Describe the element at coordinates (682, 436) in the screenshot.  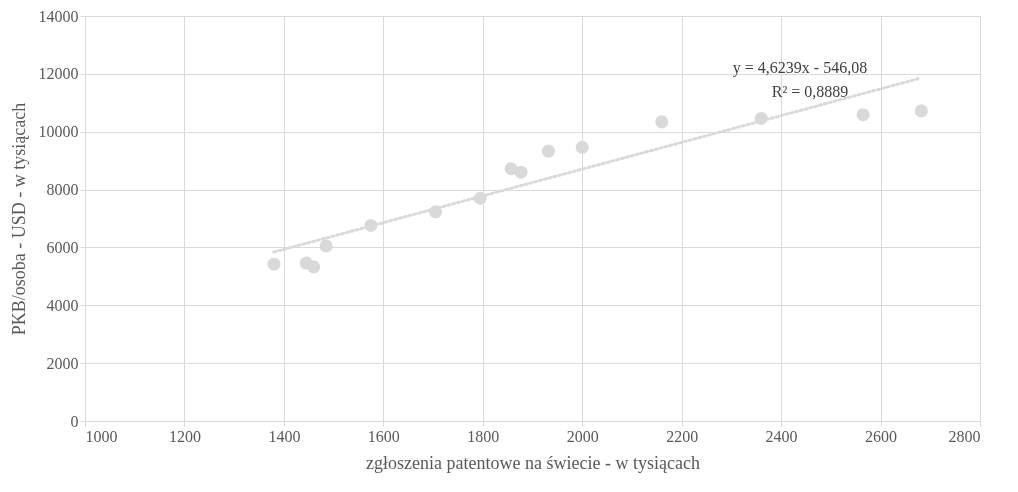
I see `x-tick-label: 2200` at that location.